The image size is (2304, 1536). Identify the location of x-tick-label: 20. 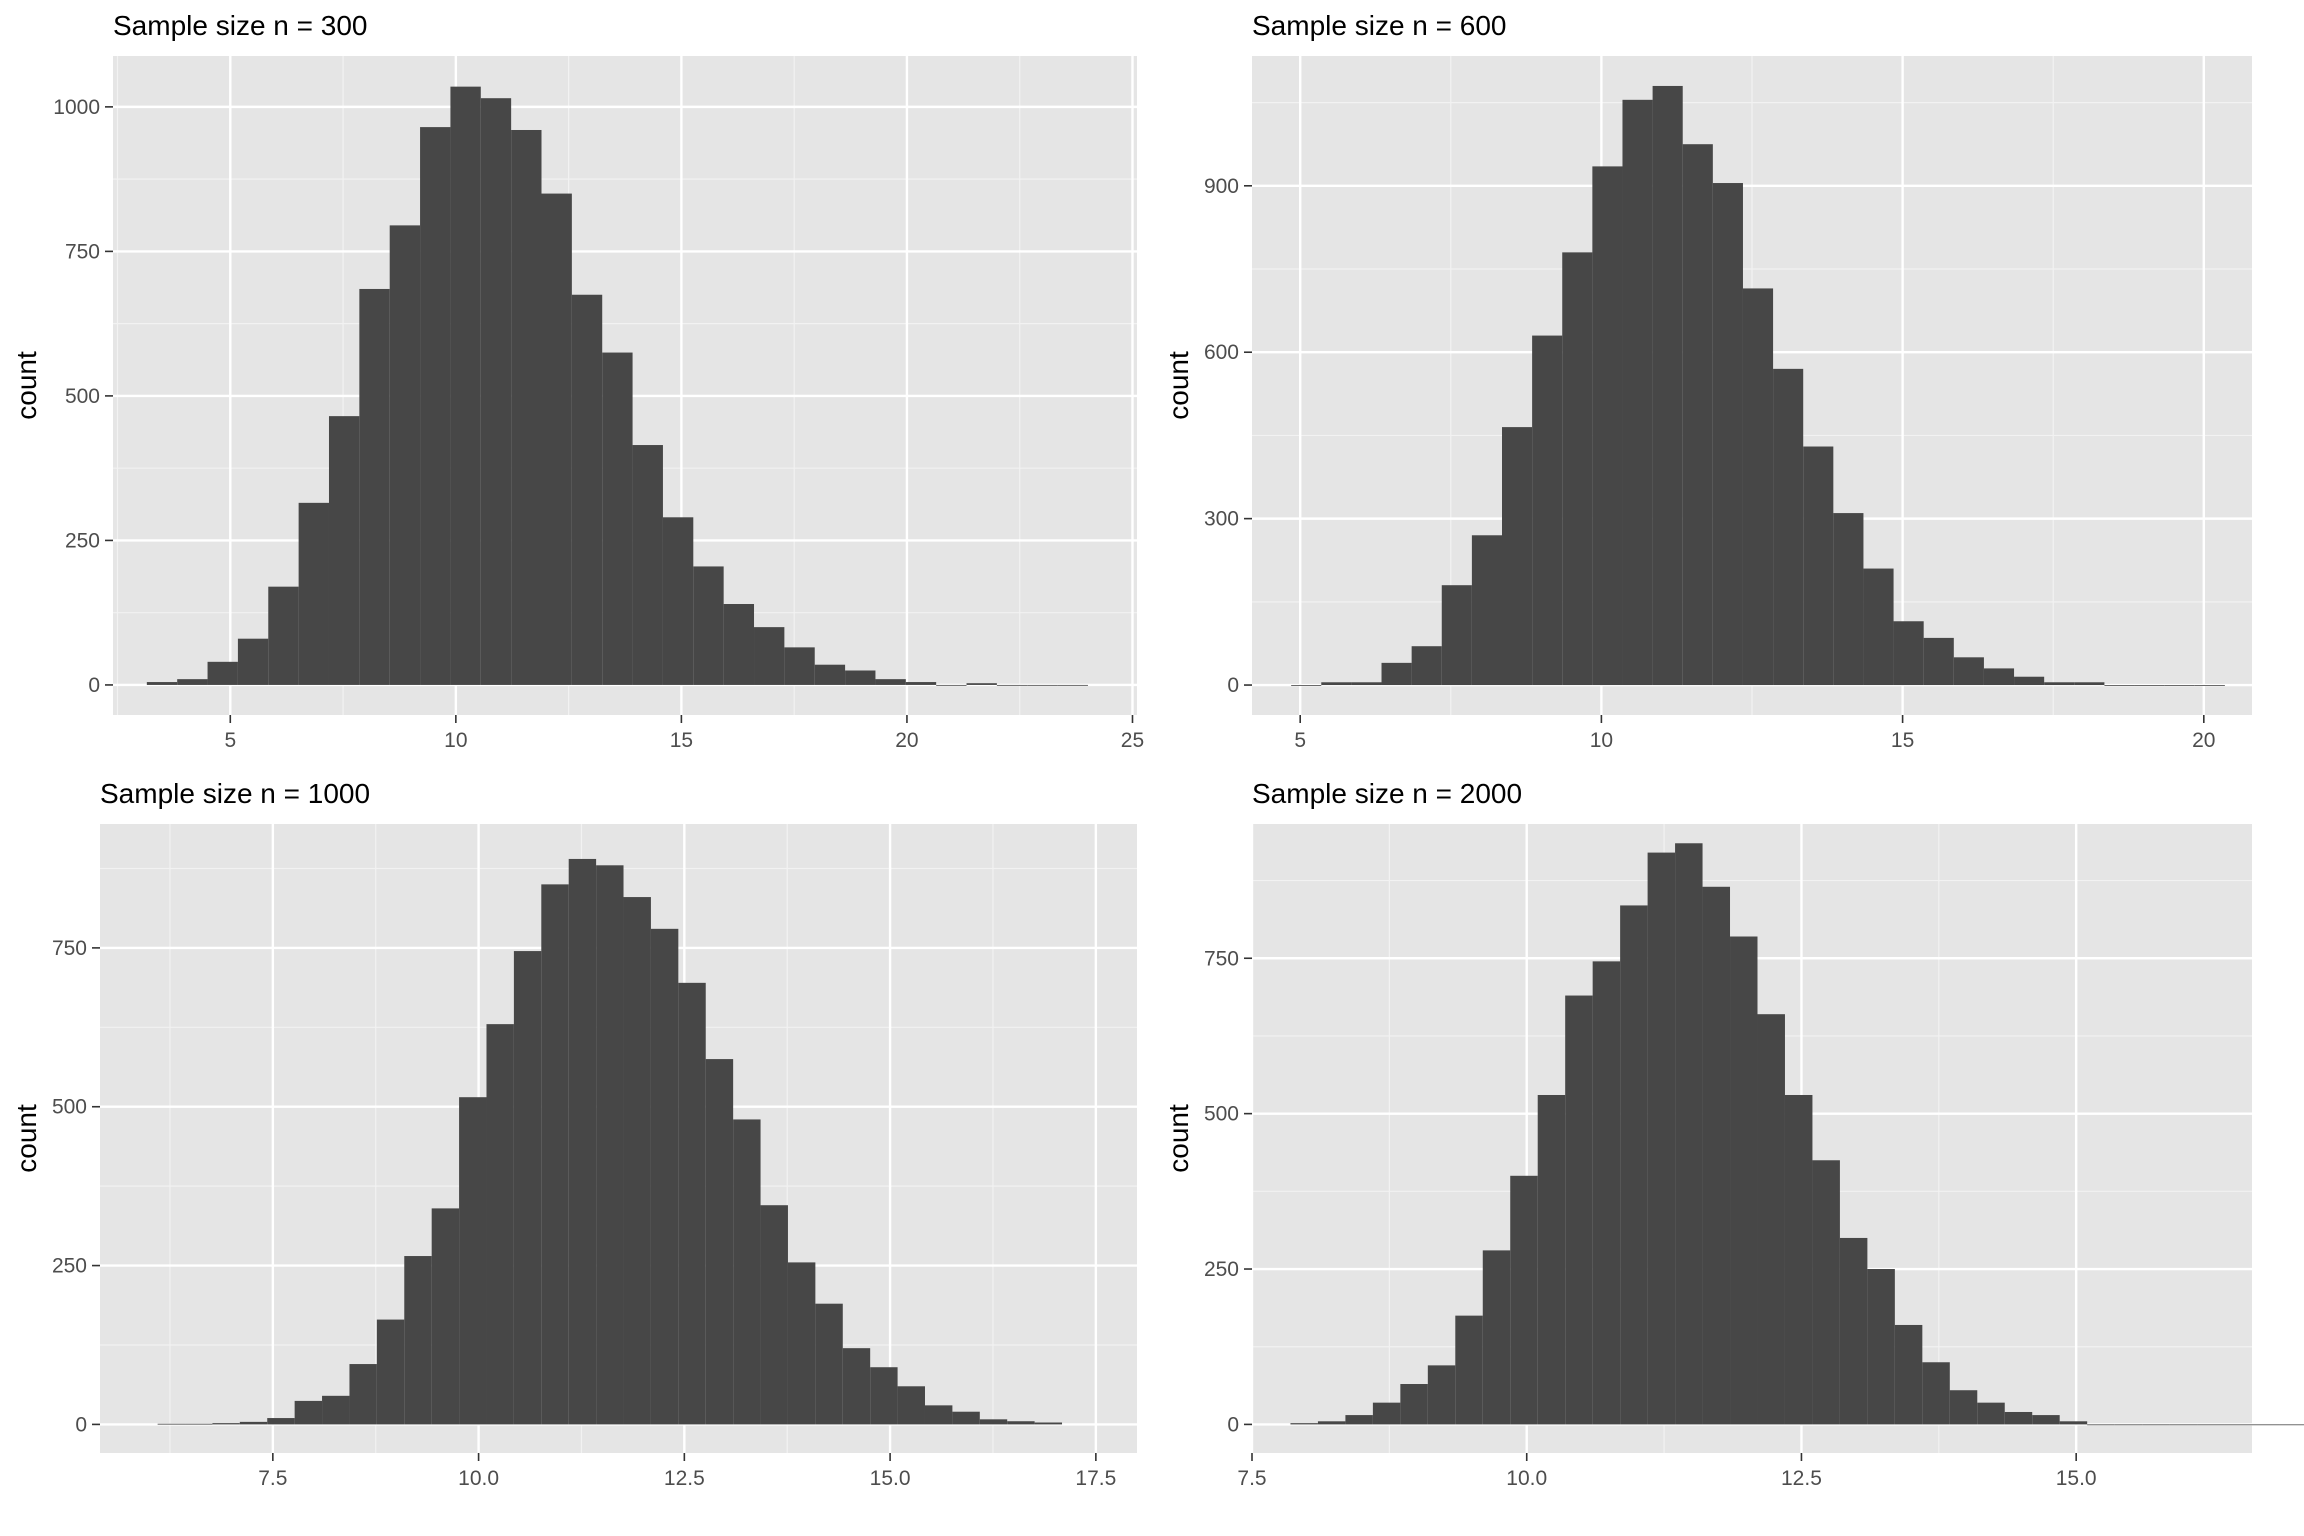
(906, 740).